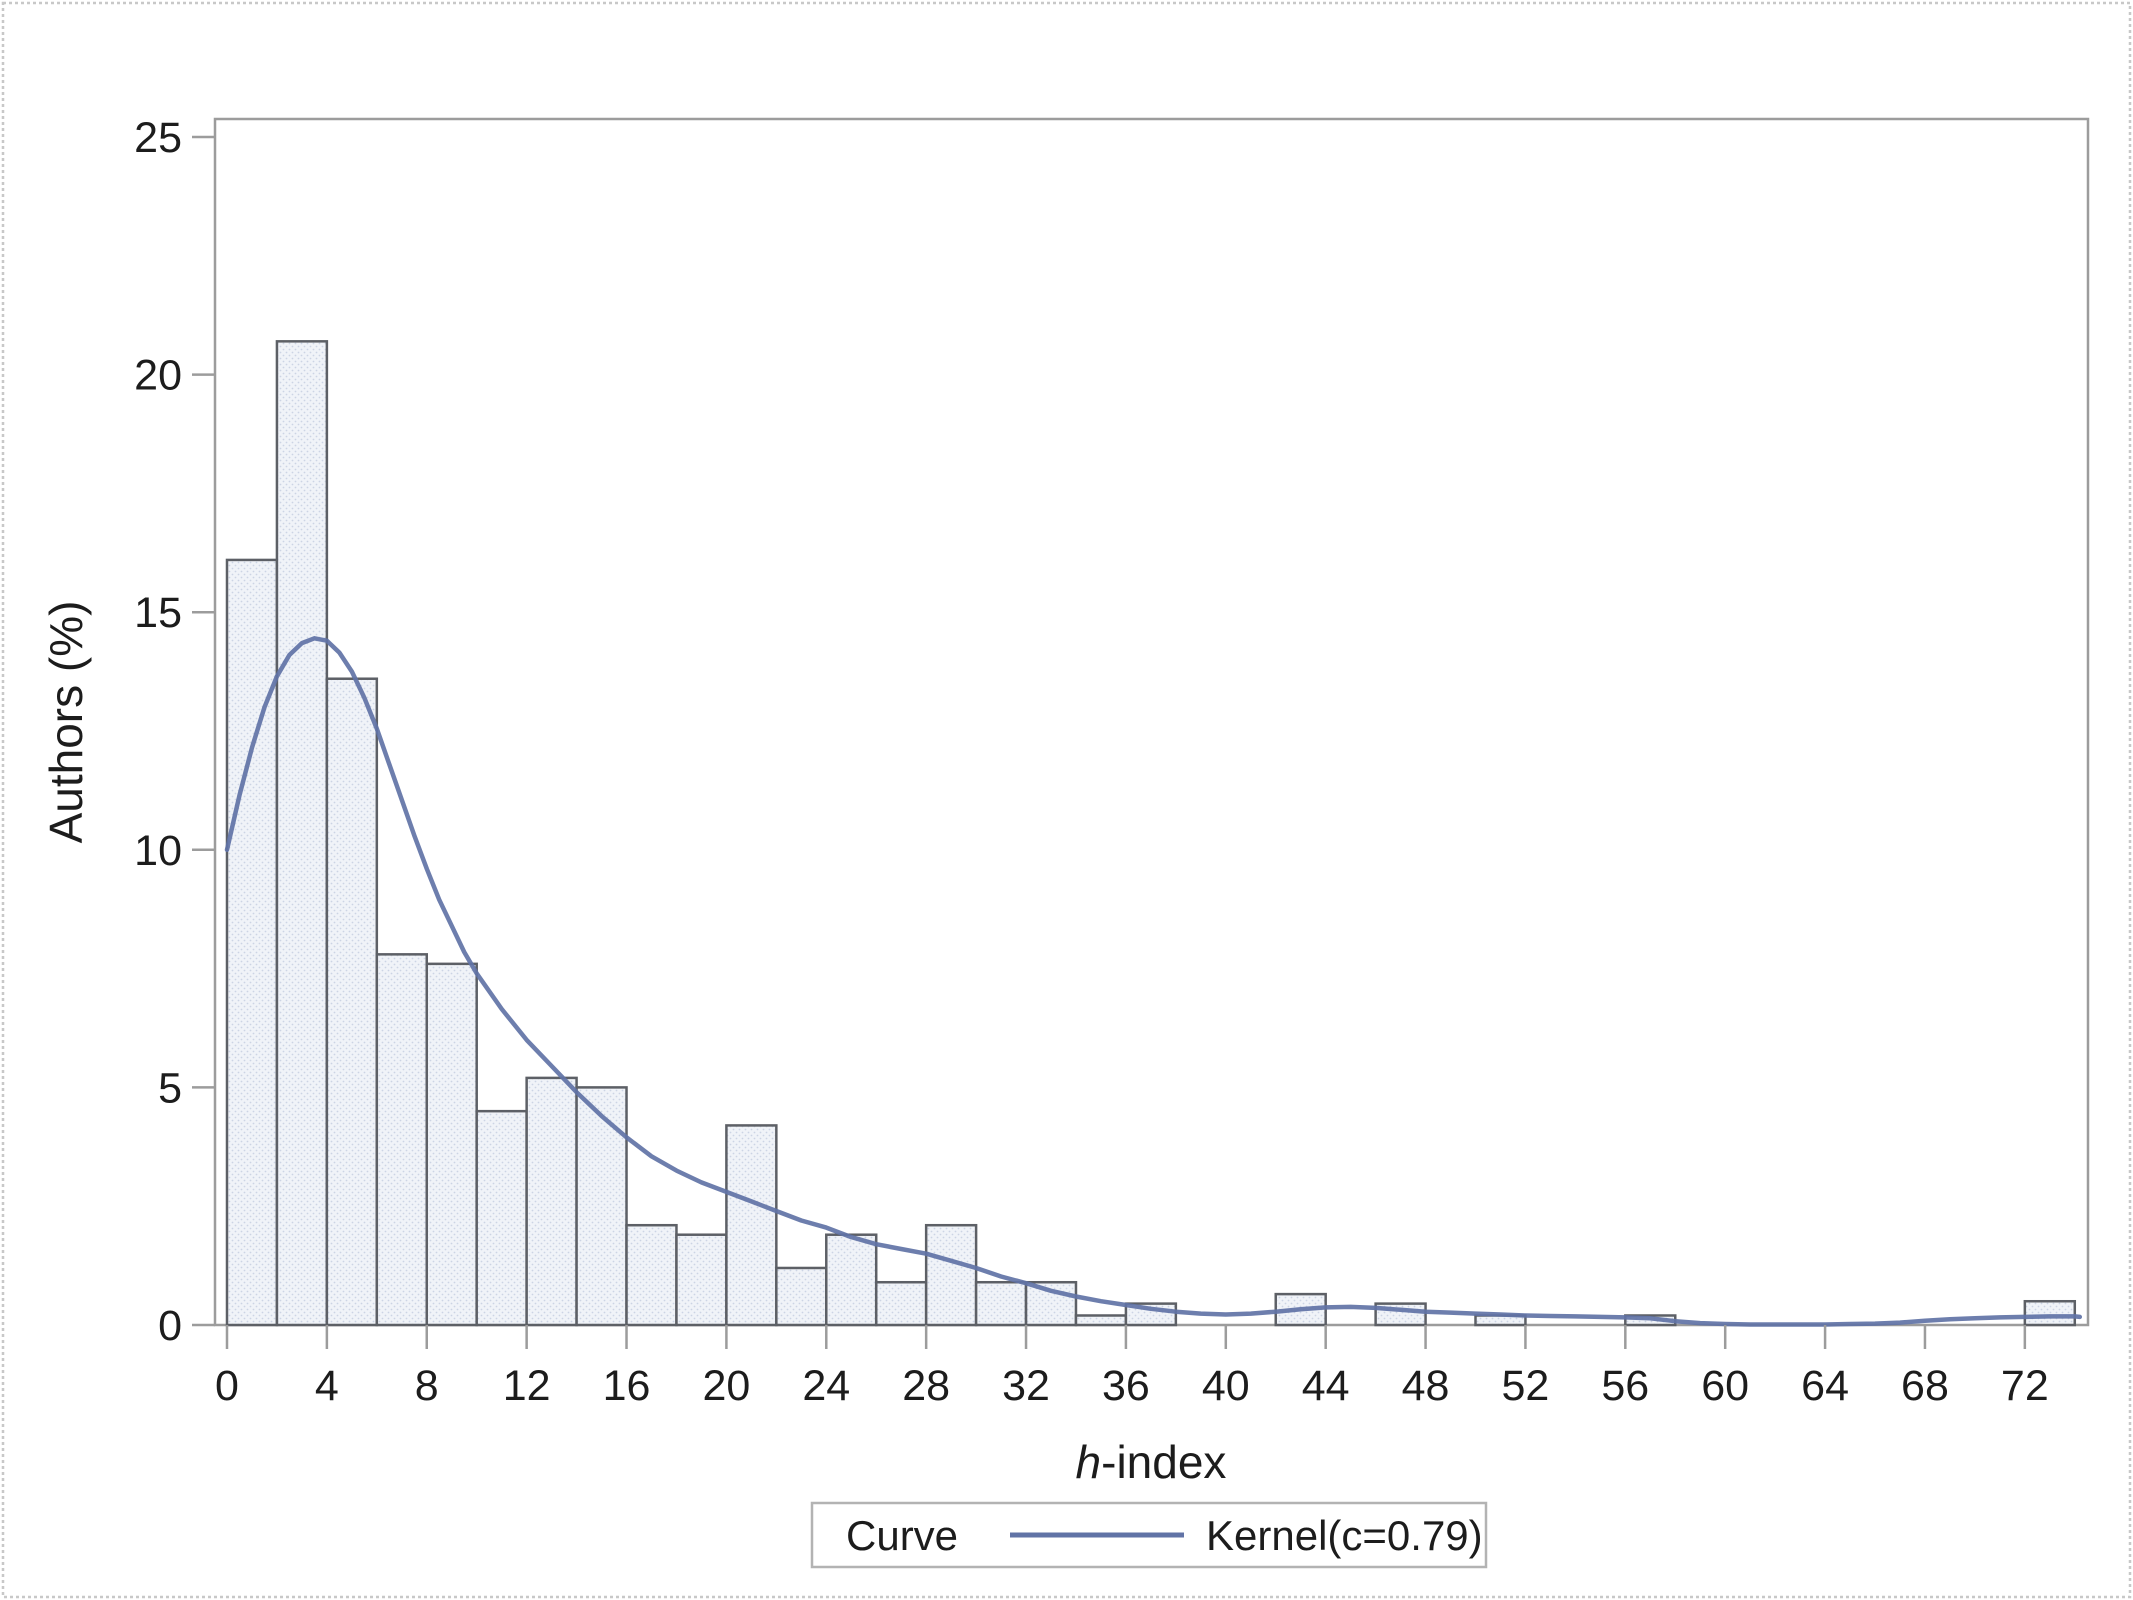 This screenshot has width=2133, height=1600. Describe the element at coordinates (726, 1386) in the screenshot. I see `x-tick-label-20: 20` at that location.